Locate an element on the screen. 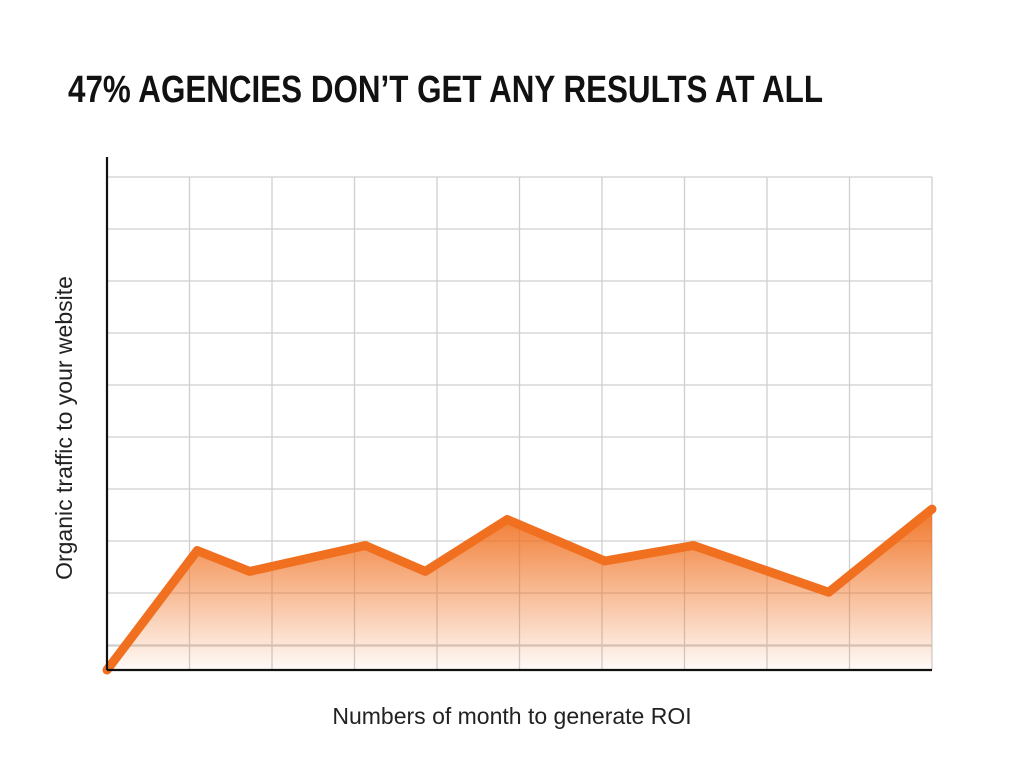 The width and height of the screenshot is (1024, 768). x-axis-label: Numbers of month to generate ROI is located at coordinates (511, 716).